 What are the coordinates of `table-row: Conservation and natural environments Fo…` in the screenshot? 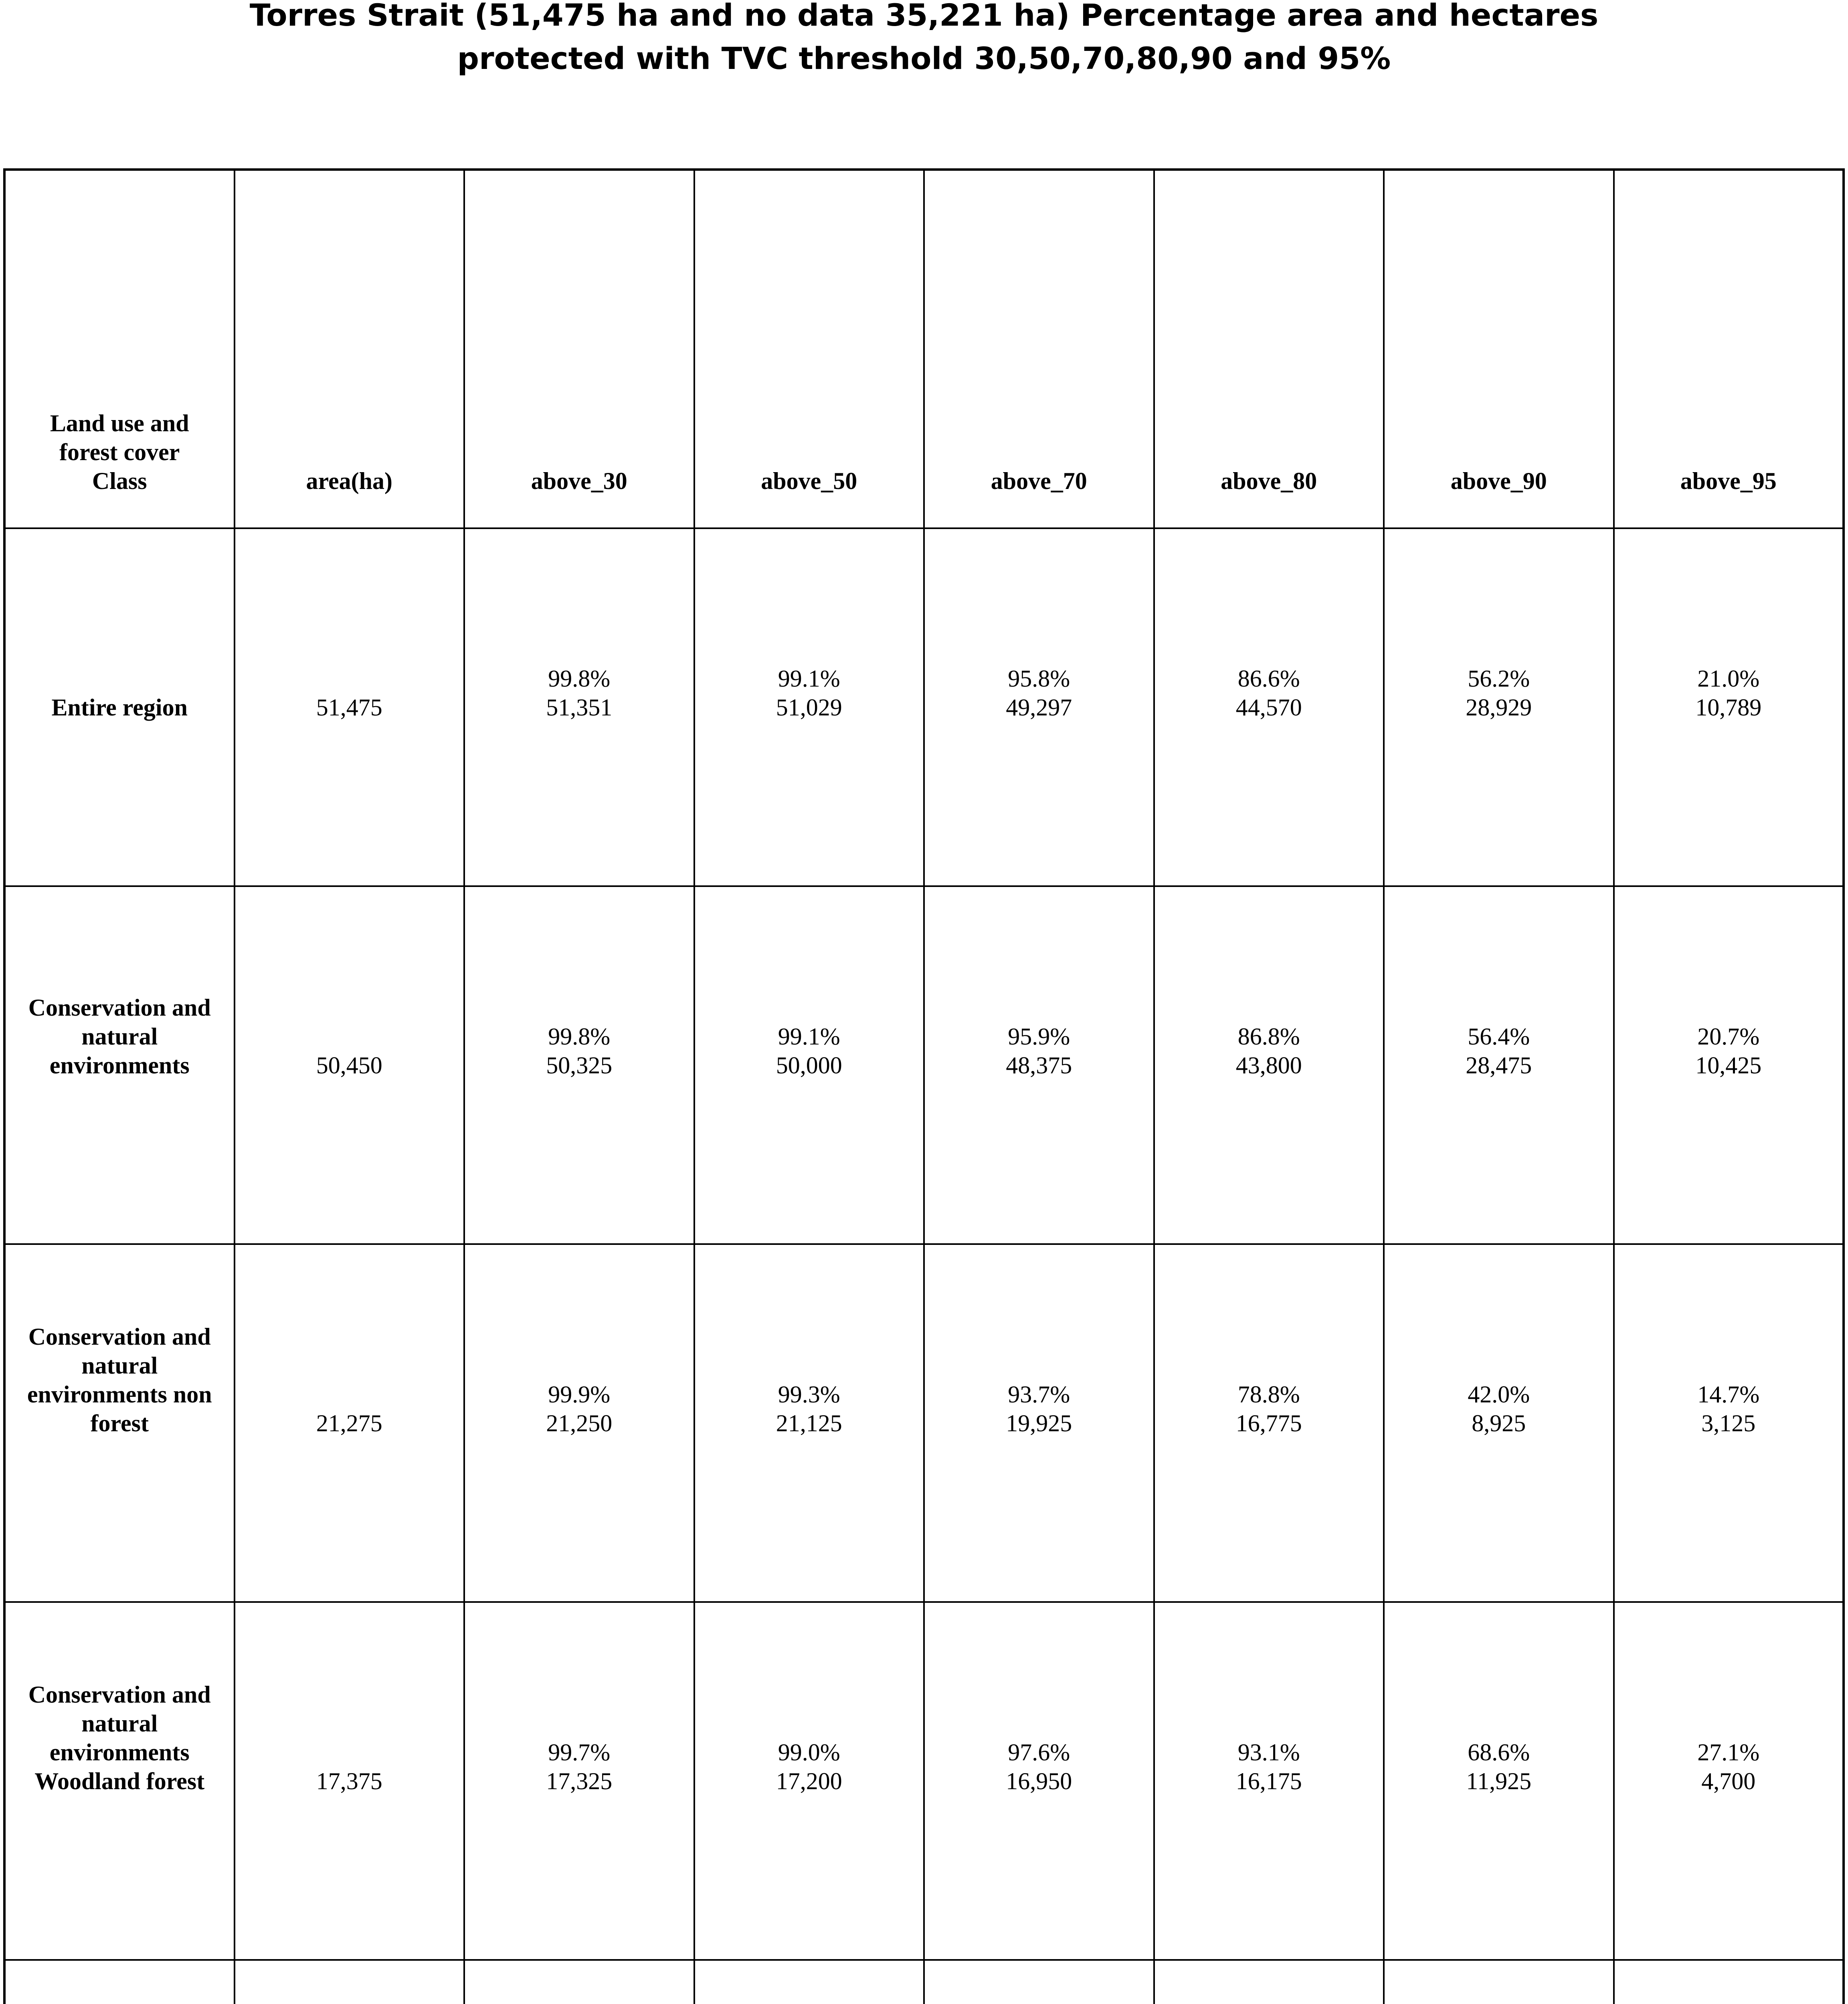 It's located at (924, 1982).